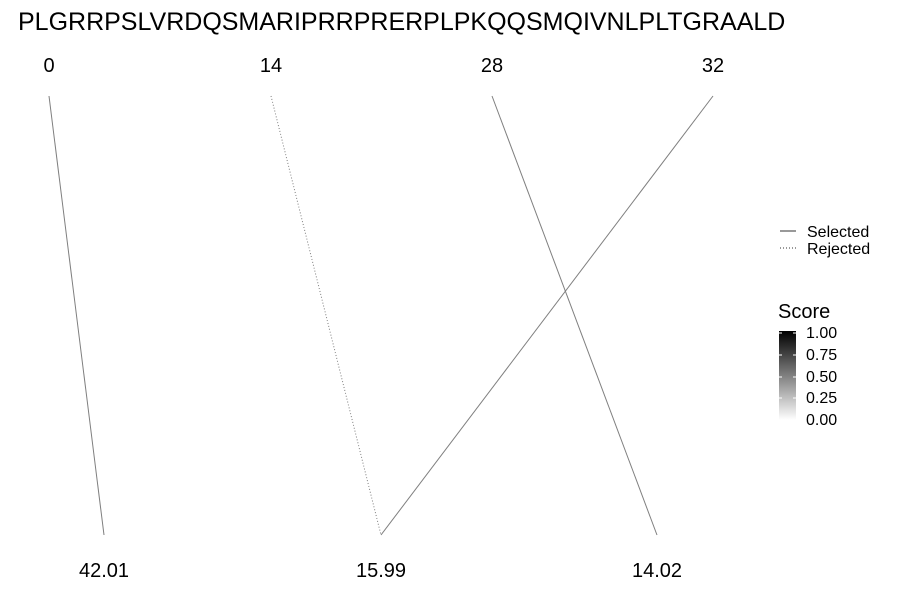 Image resolution: width=900 pixels, height=600 pixels. I want to click on score-tick: 1.00, so click(821, 333).